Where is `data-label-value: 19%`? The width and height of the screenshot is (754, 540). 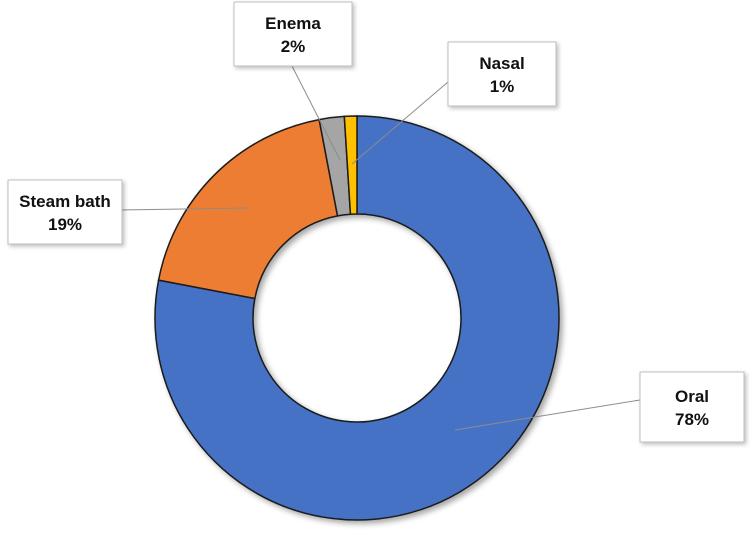
data-label-value: 19% is located at coordinates (65, 224).